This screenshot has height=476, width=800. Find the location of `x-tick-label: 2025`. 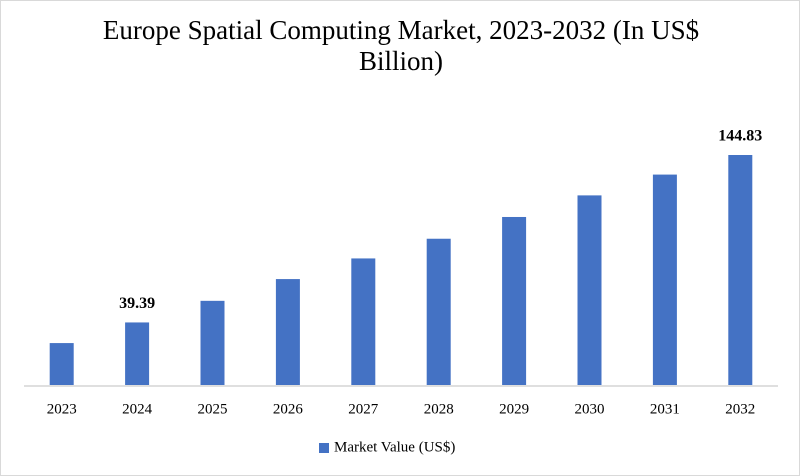

x-tick-label: 2025 is located at coordinates (213, 409).